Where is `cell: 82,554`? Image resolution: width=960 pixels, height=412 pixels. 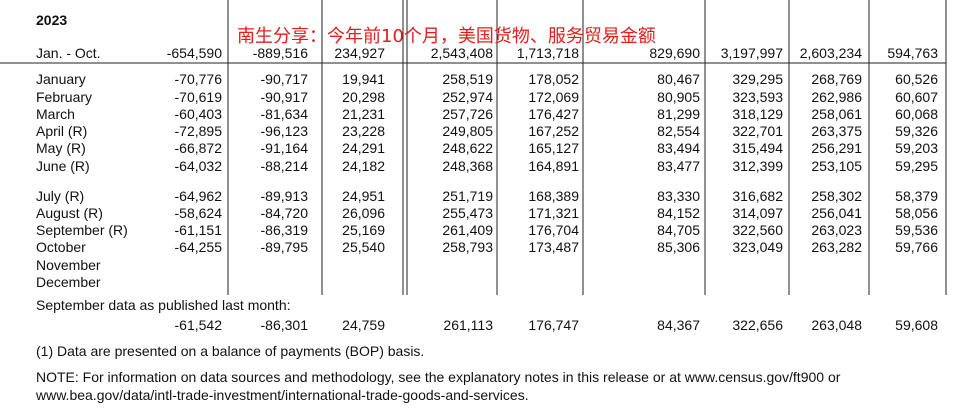 cell: 82,554 is located at coordinates (678, 131).